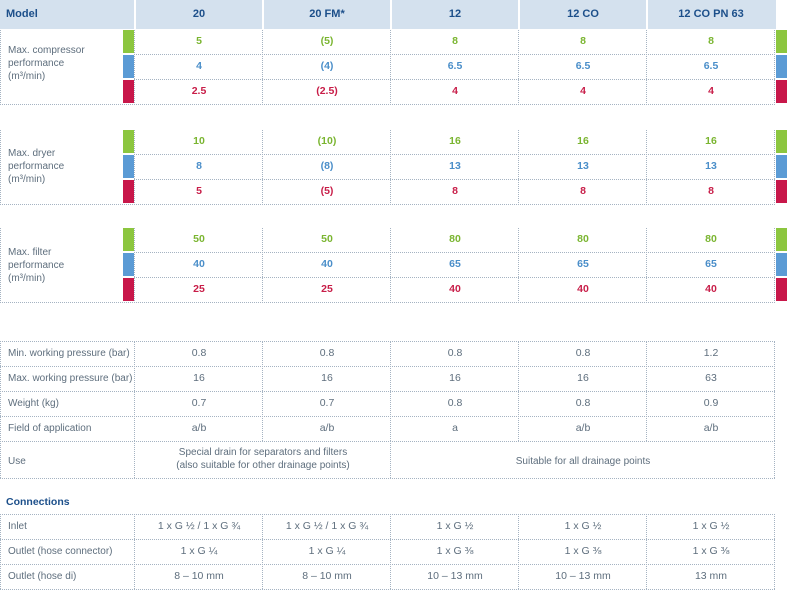  I want to click on label-line: Max. filter, so click(30, 252).